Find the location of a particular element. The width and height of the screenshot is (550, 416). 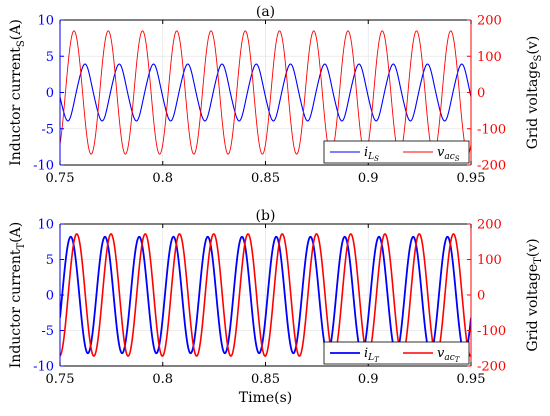

y-axis-label-right: Grid voltageT(v) is located at coordinates (534, 294).